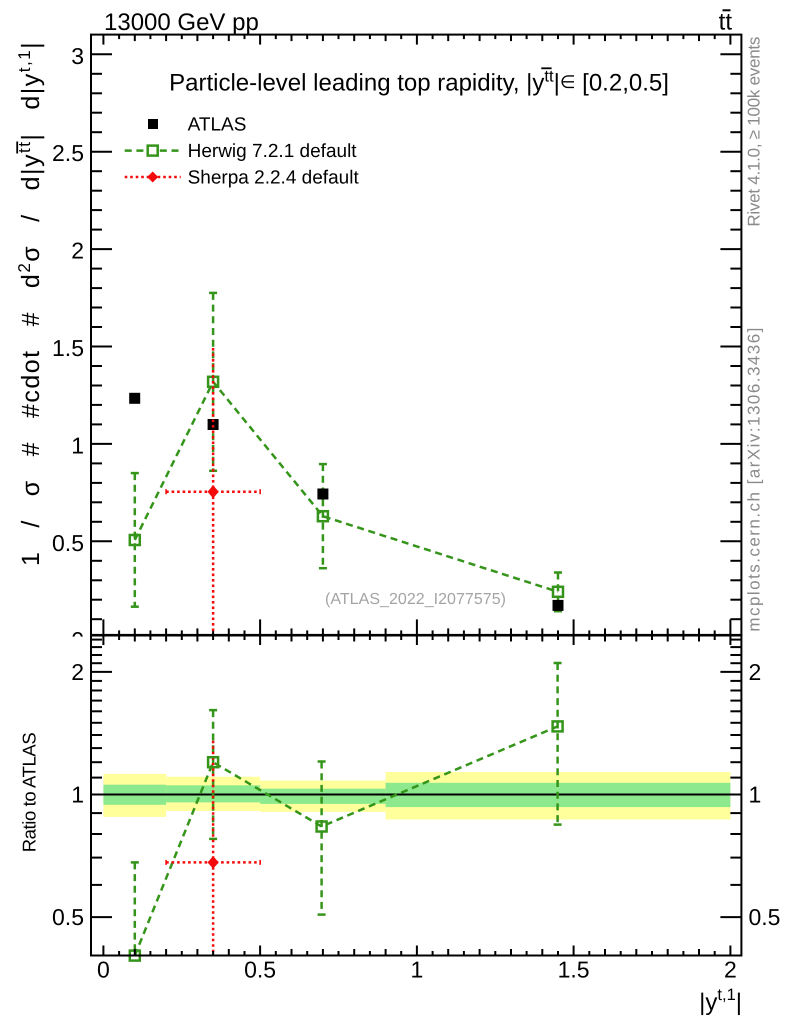  Describe the element at coordinates (103, 970) in the screenshot. I see `svg-text: 0` at that location.